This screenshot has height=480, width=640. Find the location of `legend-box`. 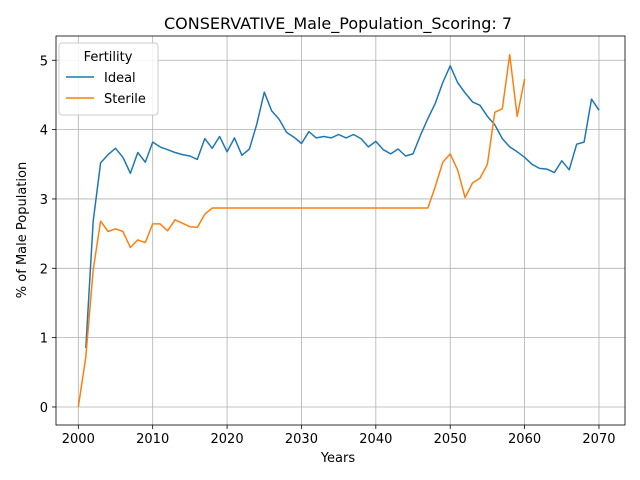

legend-box is located at coordinates (108, 79).